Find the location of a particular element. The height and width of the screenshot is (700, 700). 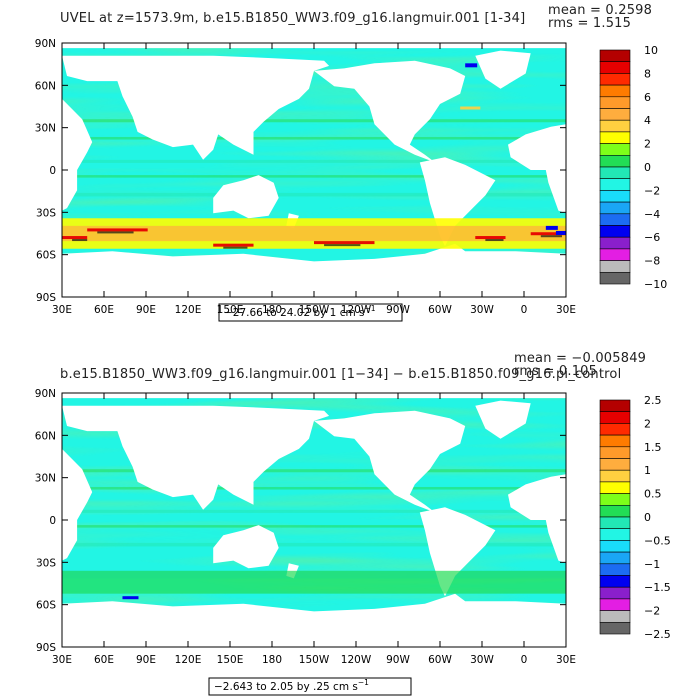

colorbar-label: −6 is located at coordinates (652, 237).